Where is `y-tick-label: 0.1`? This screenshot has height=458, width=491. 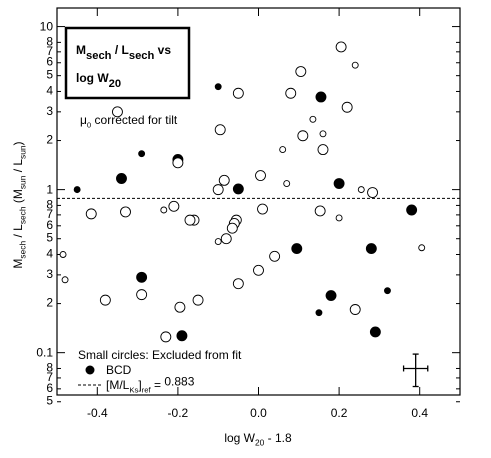
y-tick-label: 0.1 is located at coordinates (44, 353).